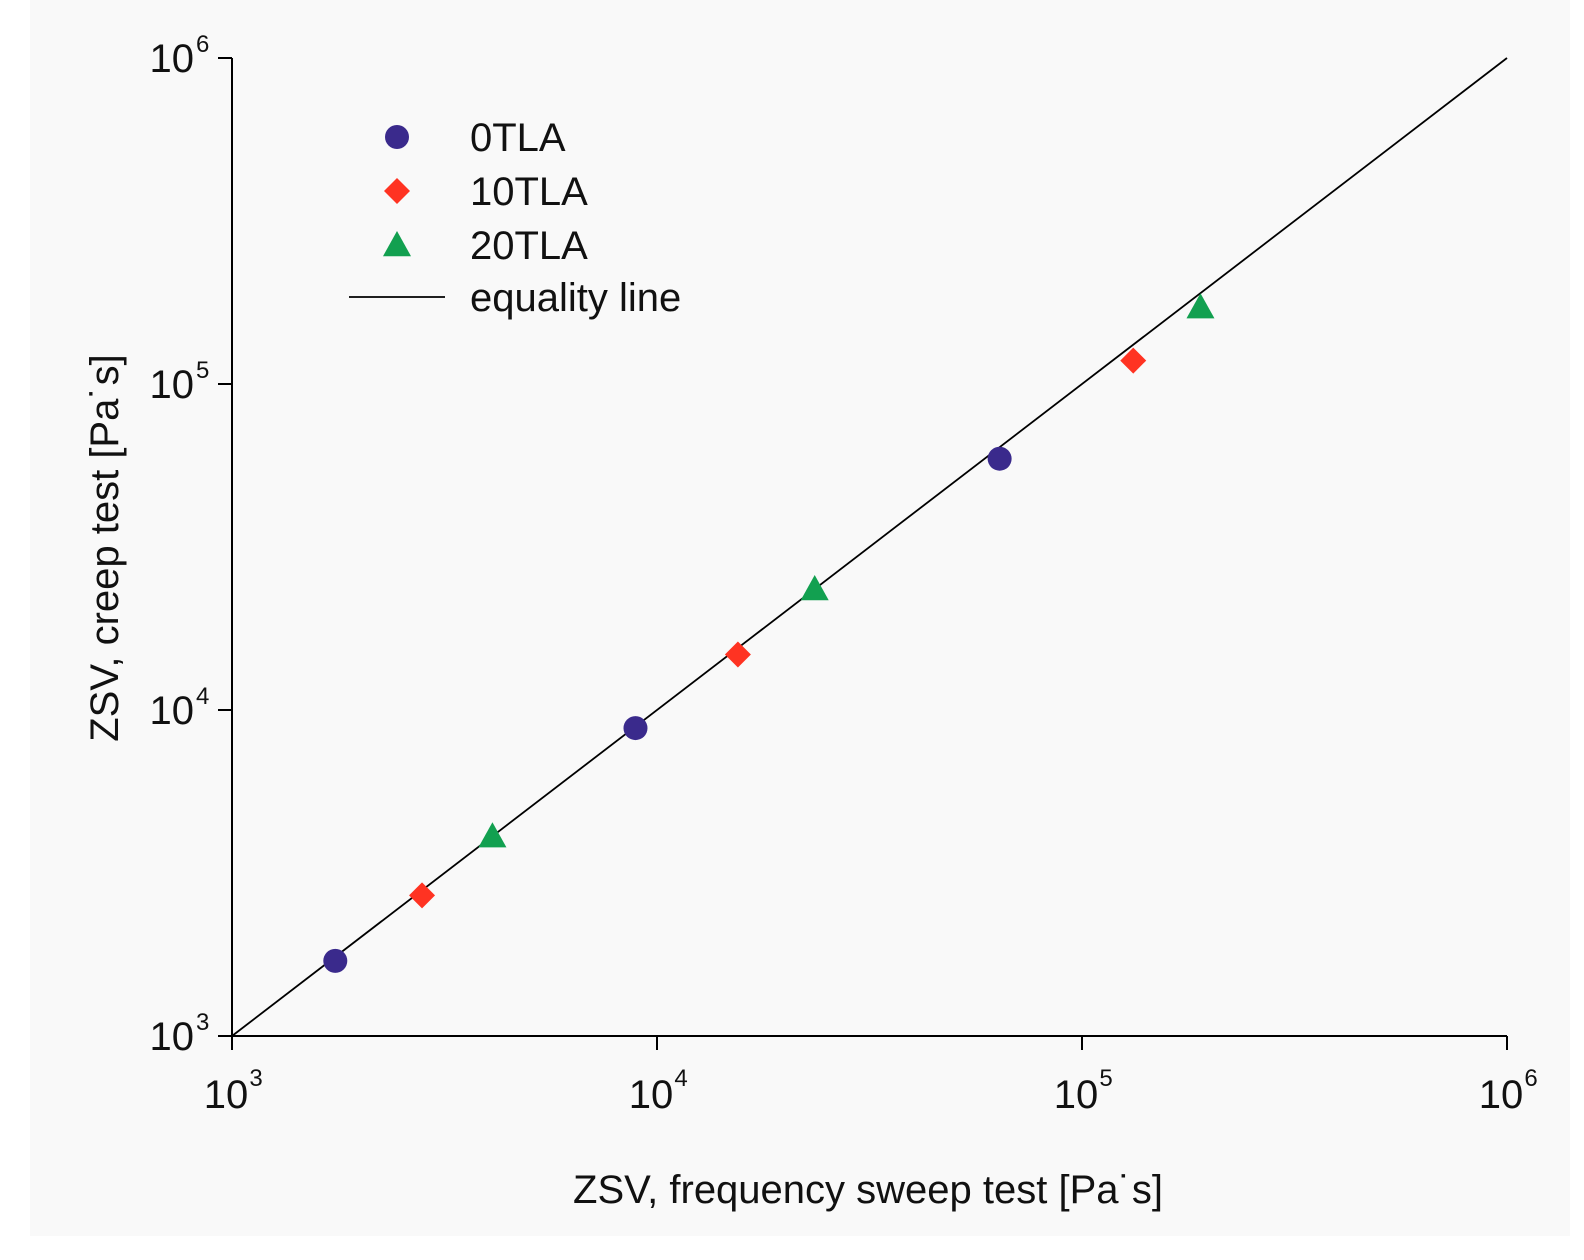  I want to click on x-tick-exponent: 3, so click(255, 1078).